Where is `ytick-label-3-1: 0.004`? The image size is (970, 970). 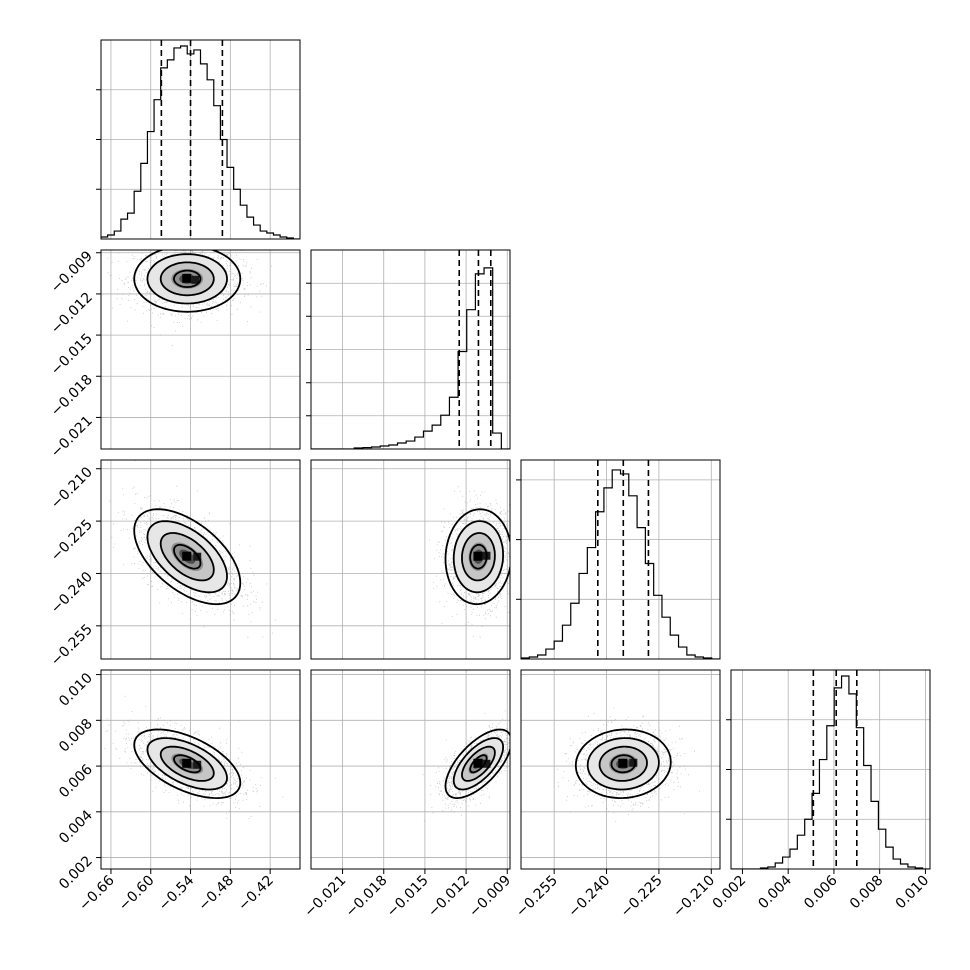
ytick-label-3-1: 0.004 is located at coordinates (76, 827).